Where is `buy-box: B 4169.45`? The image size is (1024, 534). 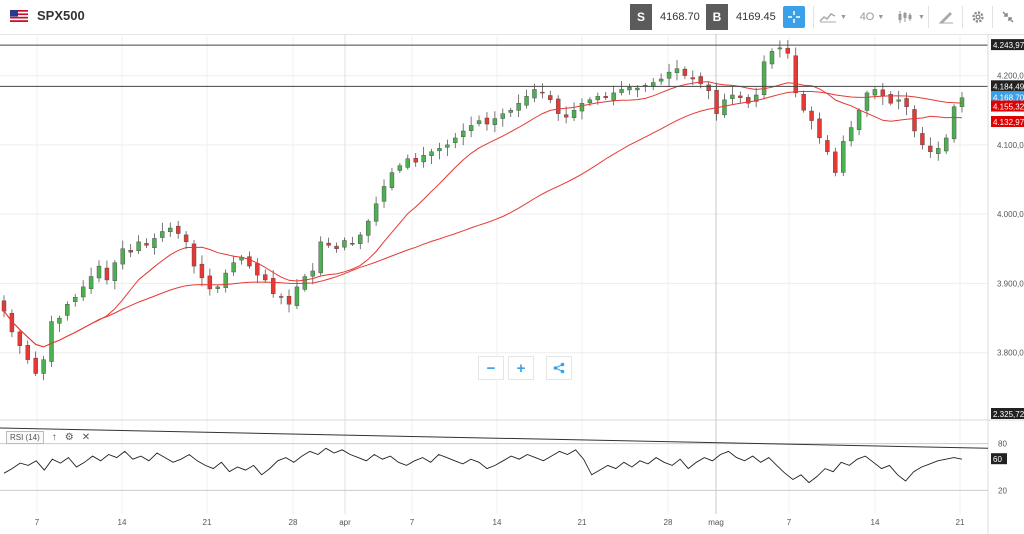 buy-box: B 4169.45 is located at coordinates (741, 17).